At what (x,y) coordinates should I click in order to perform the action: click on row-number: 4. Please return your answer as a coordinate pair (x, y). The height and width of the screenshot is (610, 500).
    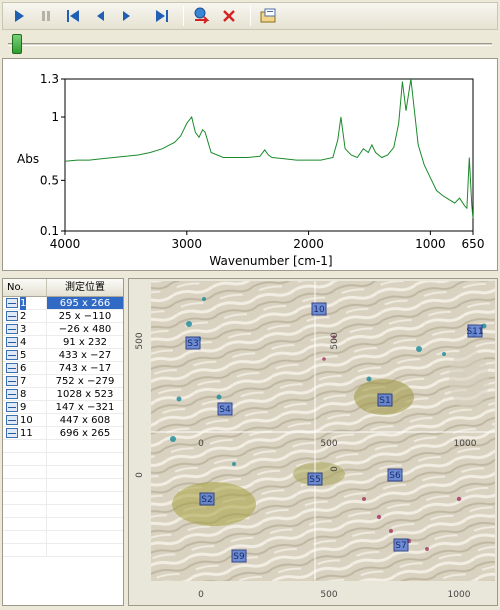
    Looking at the image, I should click on (23, 342).